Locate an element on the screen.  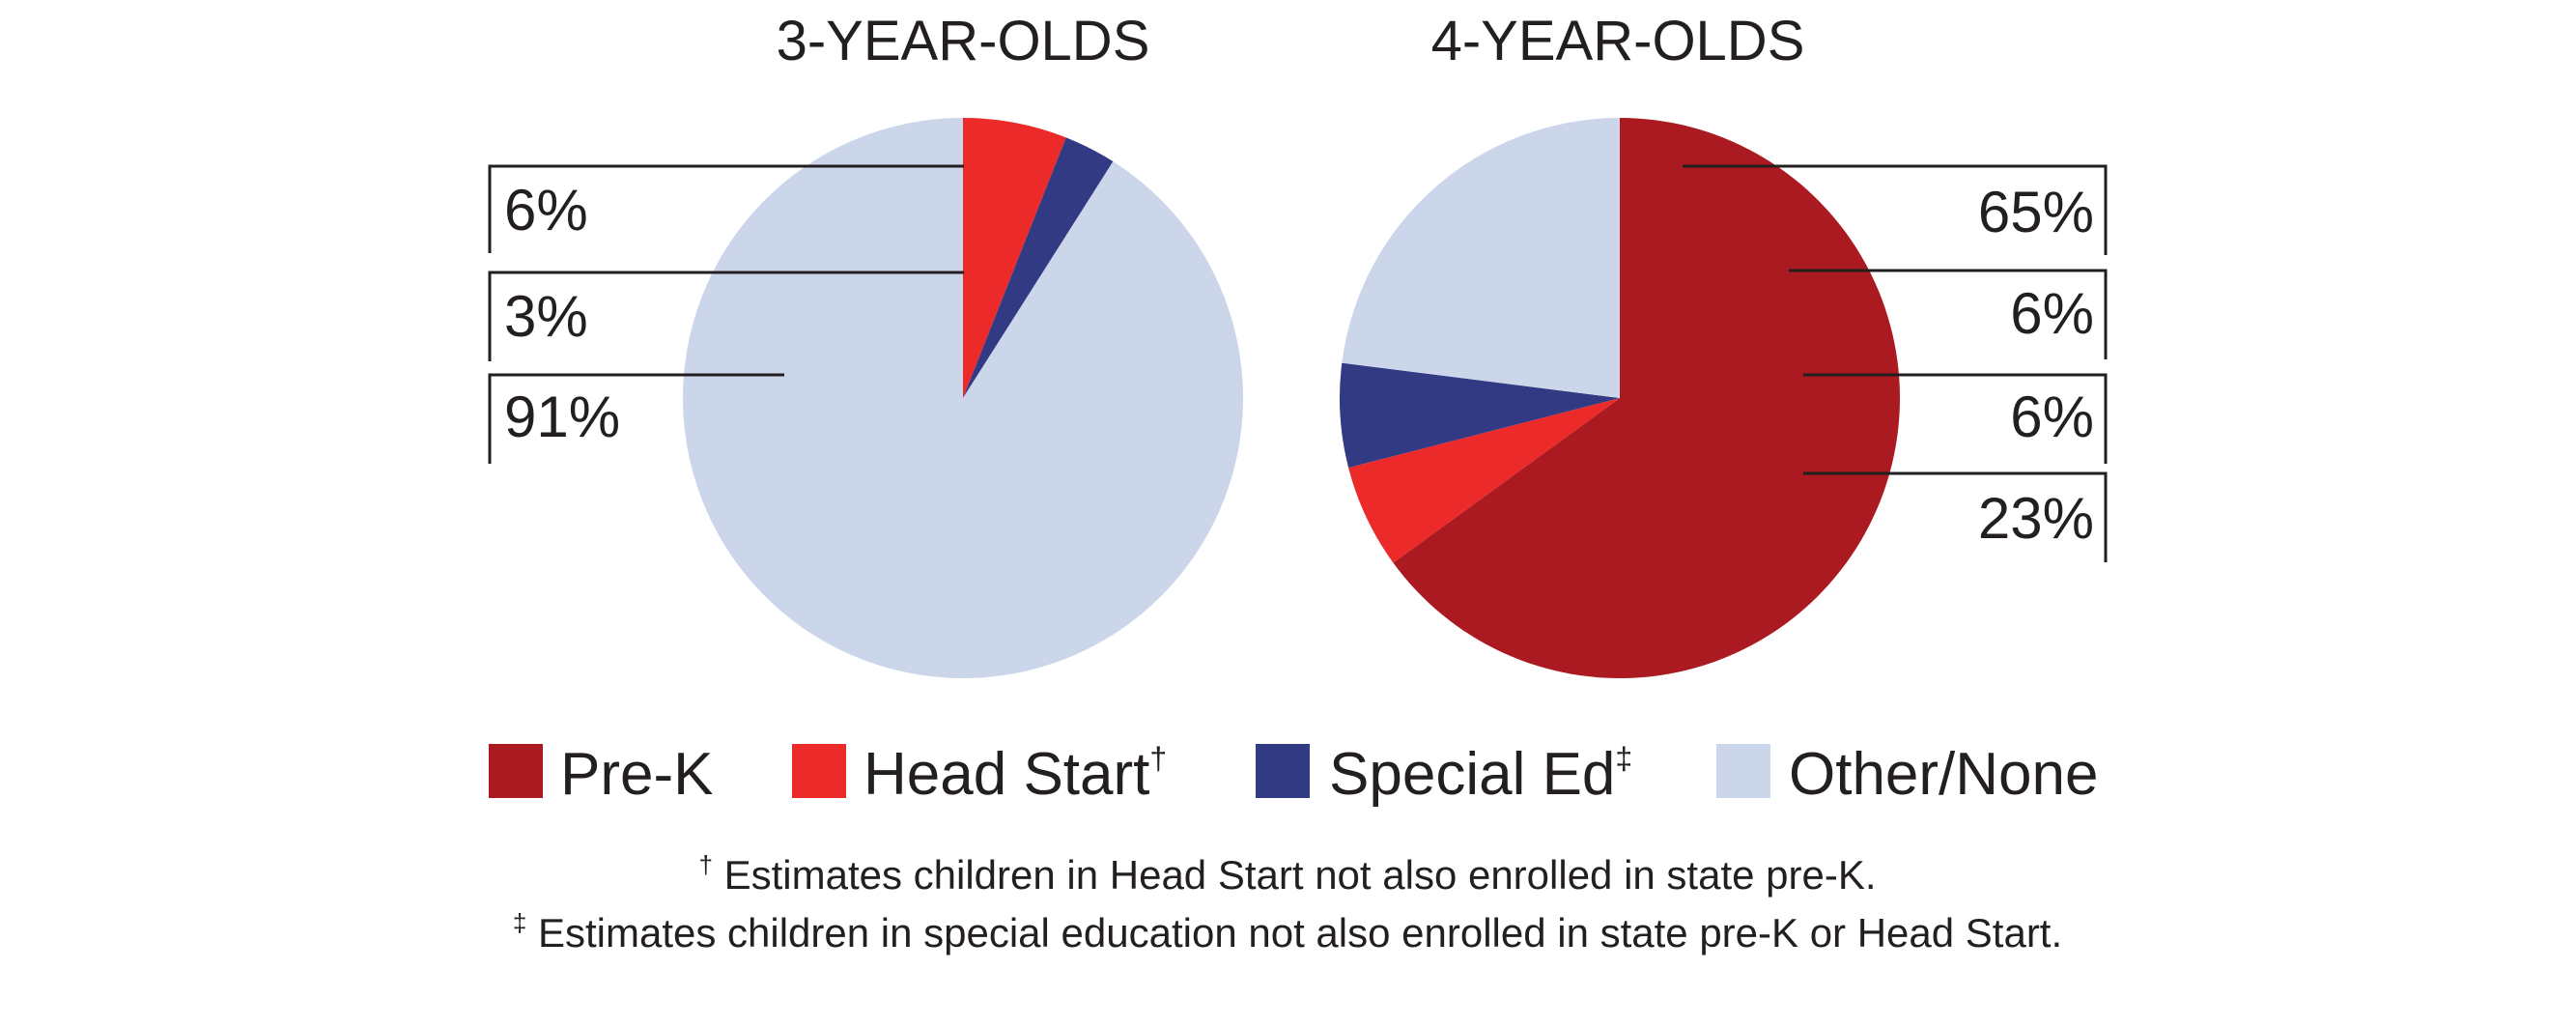
labels-3-year-olds: 6% 3% 91% is located at coordinates (726, 314).